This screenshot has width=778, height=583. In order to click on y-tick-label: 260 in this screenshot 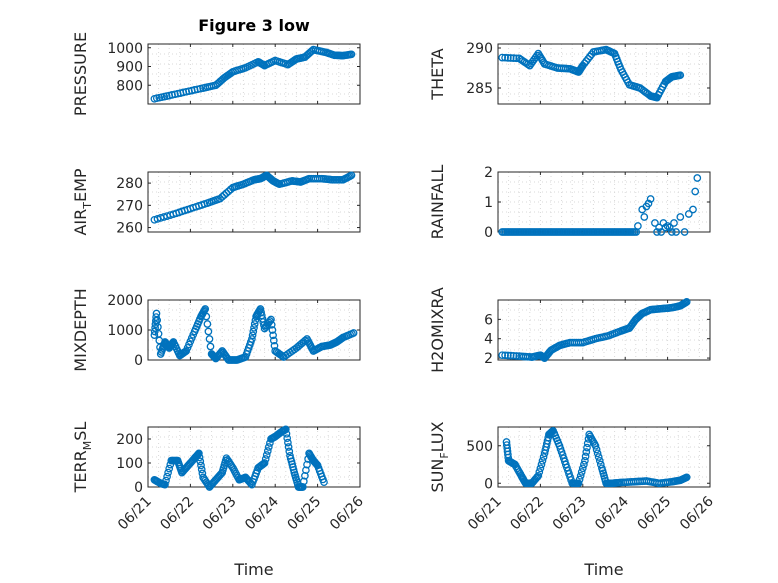, I will do `click(129, 229)`.